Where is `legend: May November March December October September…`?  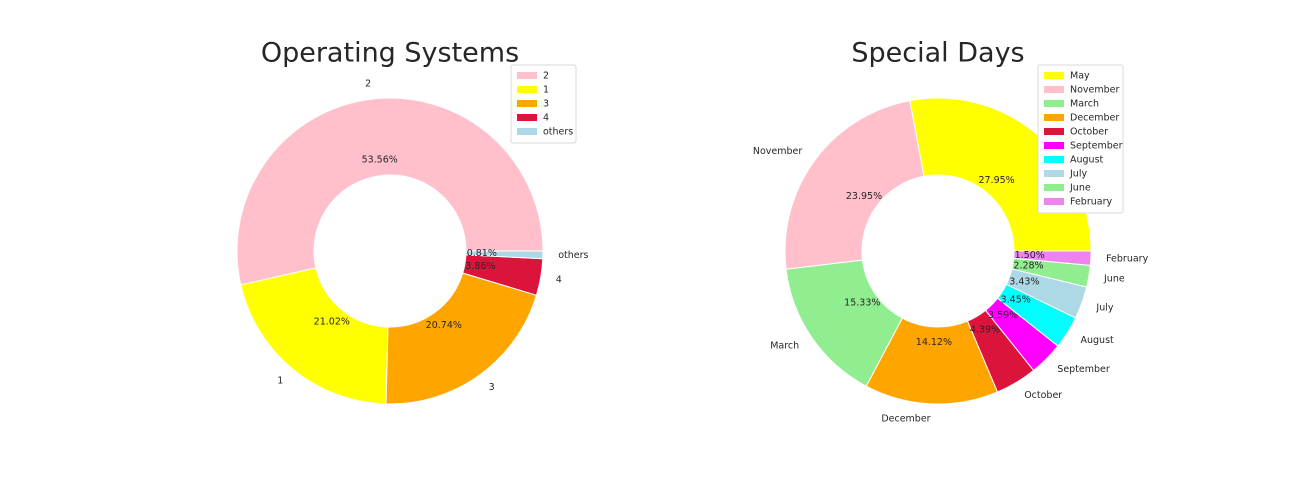 legend: May November March December October September… is located at coordinates (1080, 139).